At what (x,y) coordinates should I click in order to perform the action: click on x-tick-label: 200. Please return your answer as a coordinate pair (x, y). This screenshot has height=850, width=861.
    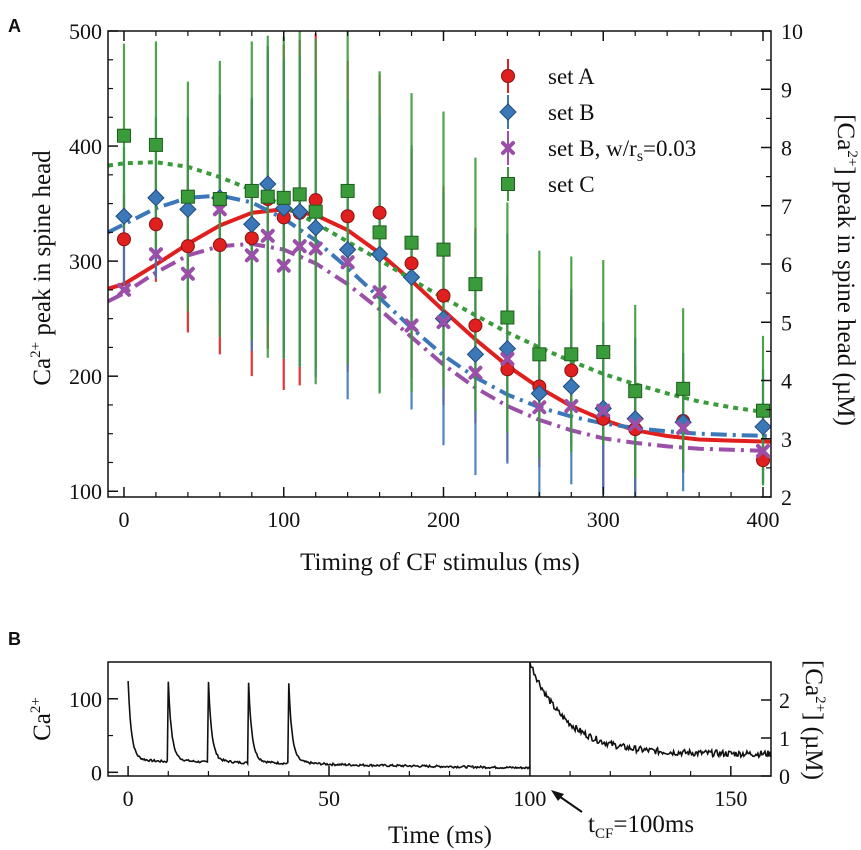
    Looking at the image, I should click on (443, 519).